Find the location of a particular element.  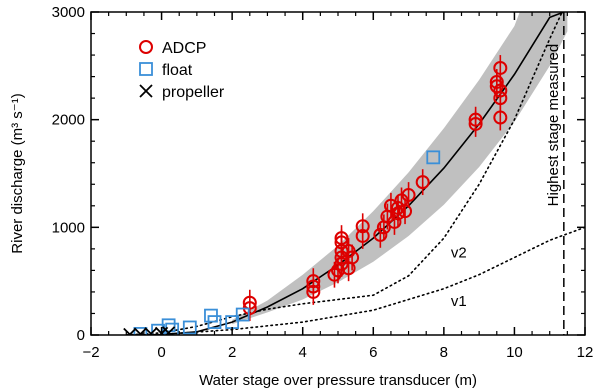

x-tick-label: 6 is located at coordinates (373, 352).